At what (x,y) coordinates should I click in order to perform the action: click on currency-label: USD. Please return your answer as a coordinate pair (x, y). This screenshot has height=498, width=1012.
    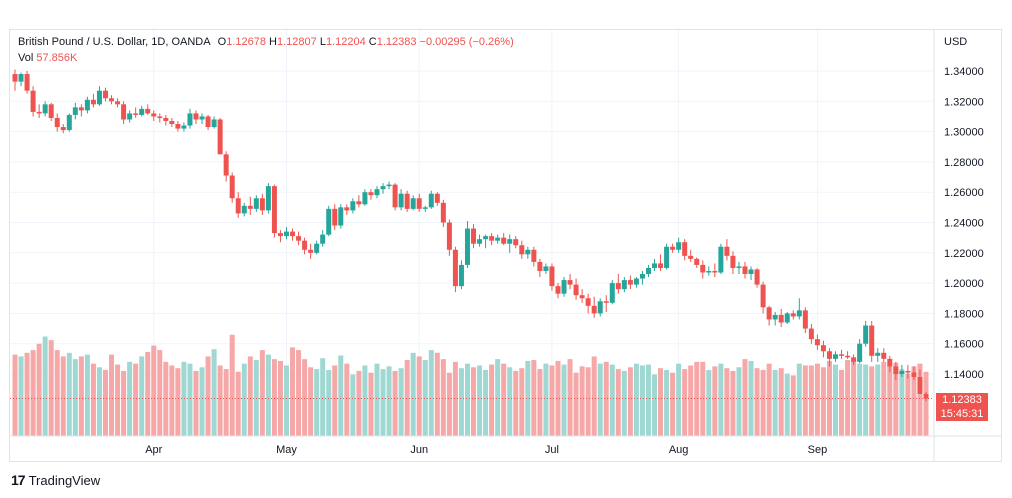
    Looking at the image, I should click on (955, 42).